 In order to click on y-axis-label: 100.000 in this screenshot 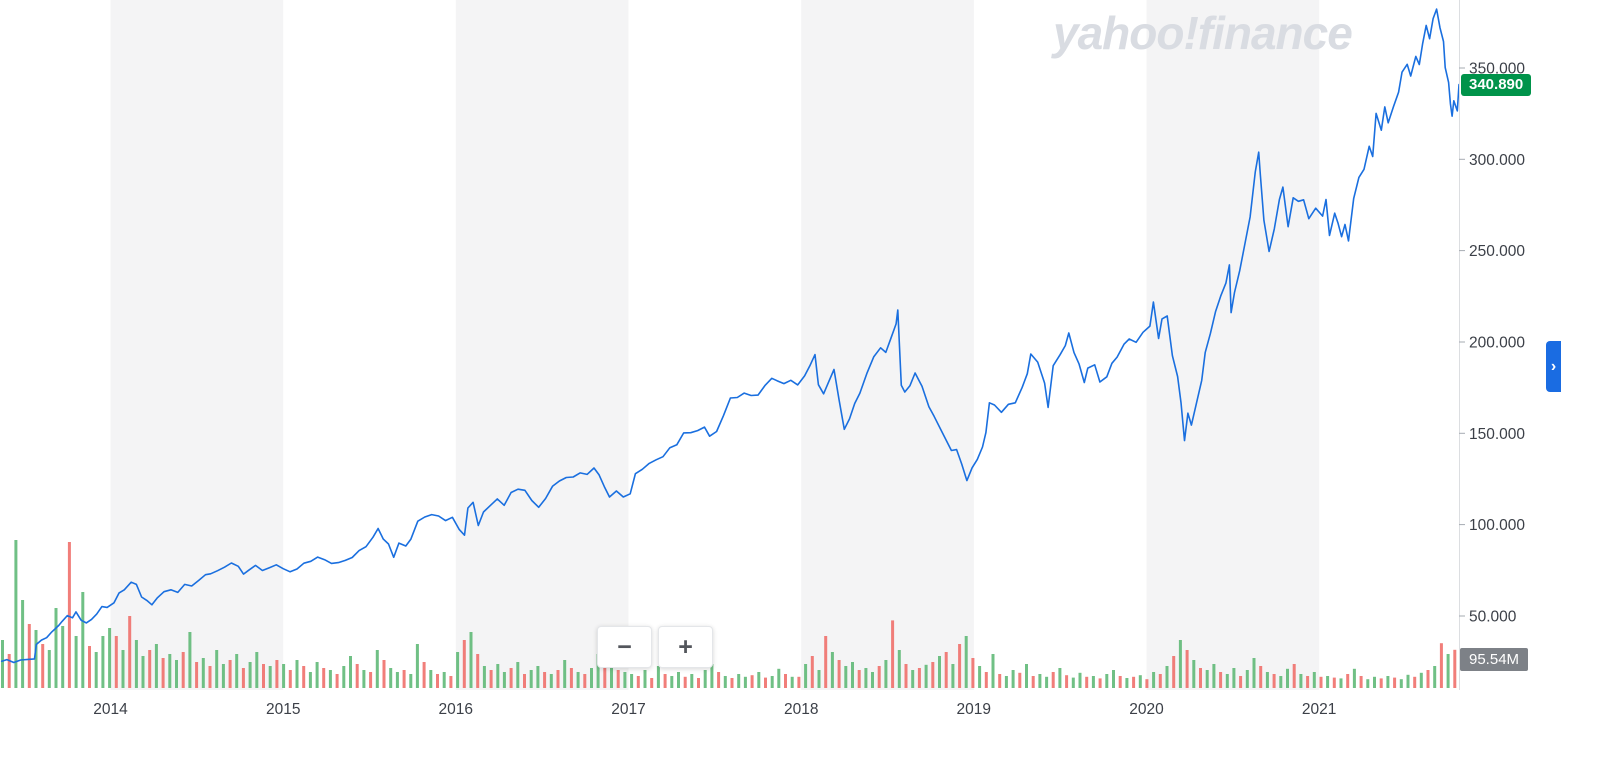, I will do `click(1497, 525)`.